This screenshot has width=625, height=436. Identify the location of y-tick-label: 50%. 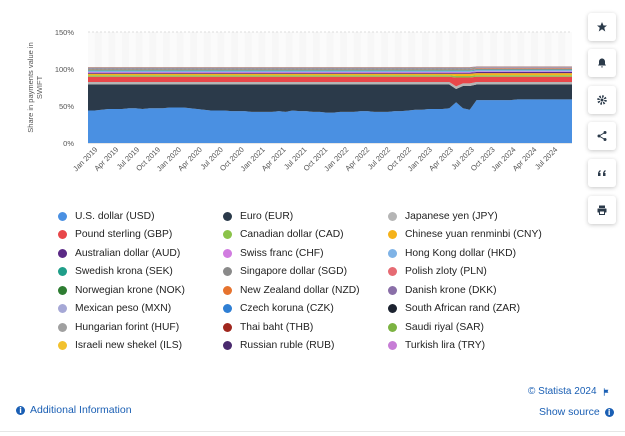
(66, 106).